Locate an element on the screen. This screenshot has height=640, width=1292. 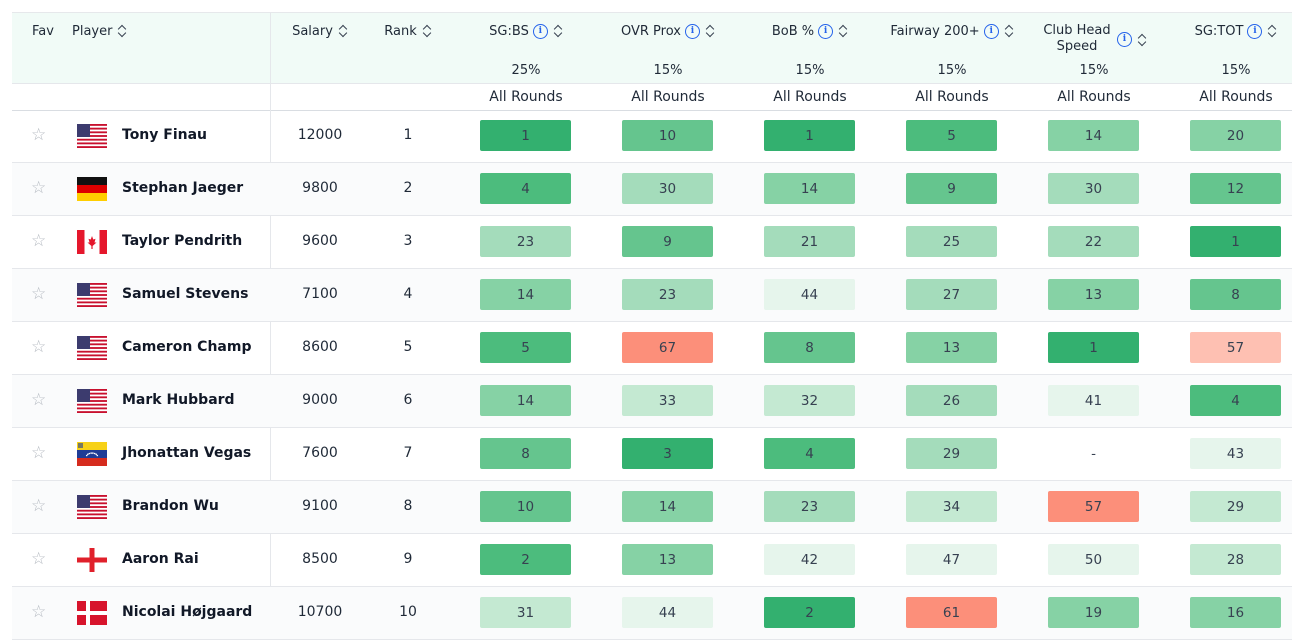
stat-cell: 23 is located at coordinates (667, 294).